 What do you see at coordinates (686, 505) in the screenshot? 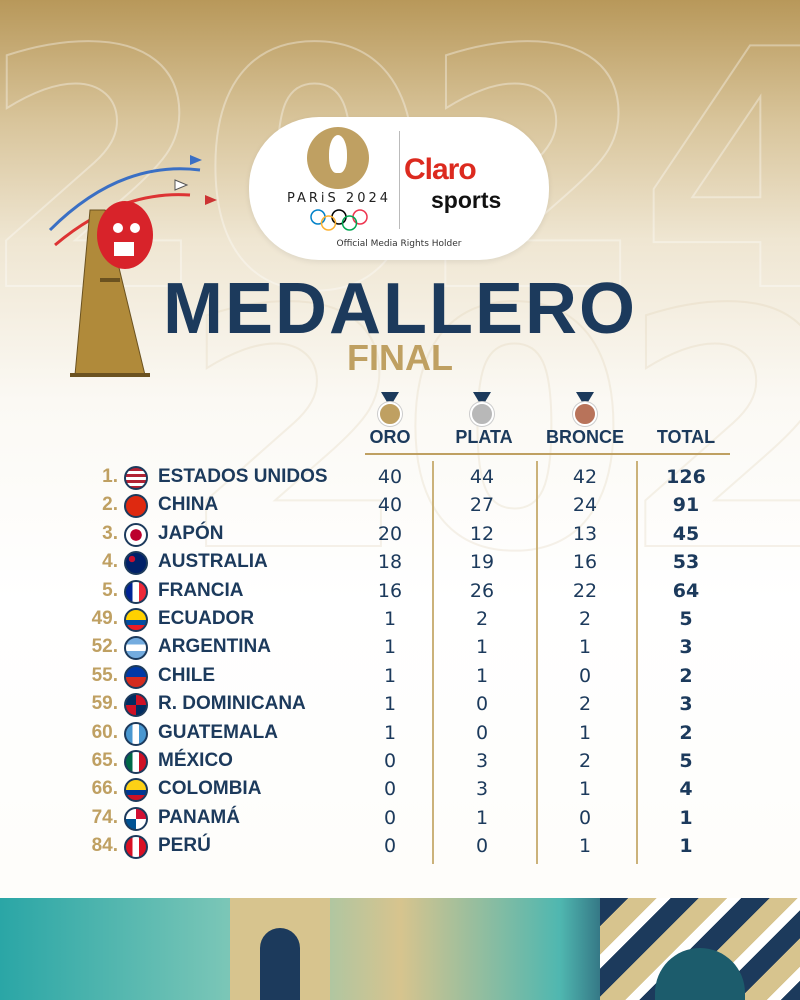
I see `total-count: 91` at bounding box center [686, 505].